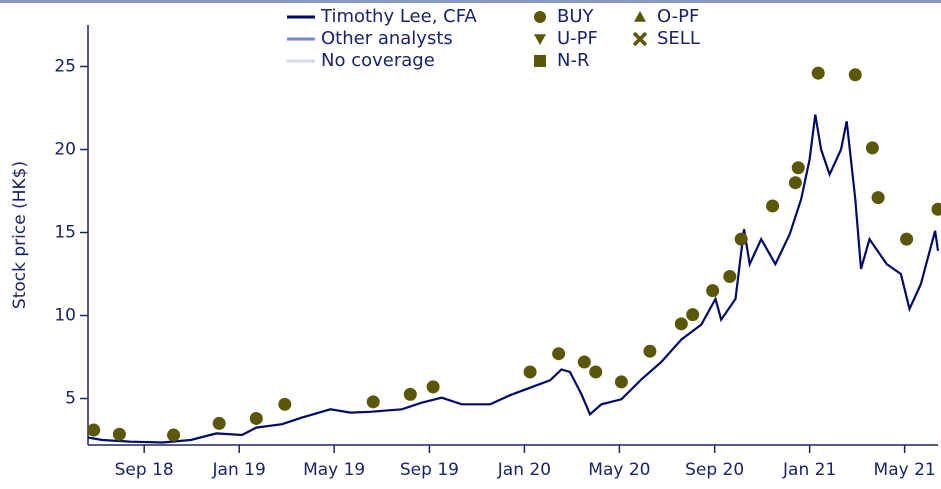 The width and height of the screenshot is (941, 489). What do you see at coordinates (65, 67) in the screenshot?
I see `y-tick-label: 25` at bounding box center [65, 67].